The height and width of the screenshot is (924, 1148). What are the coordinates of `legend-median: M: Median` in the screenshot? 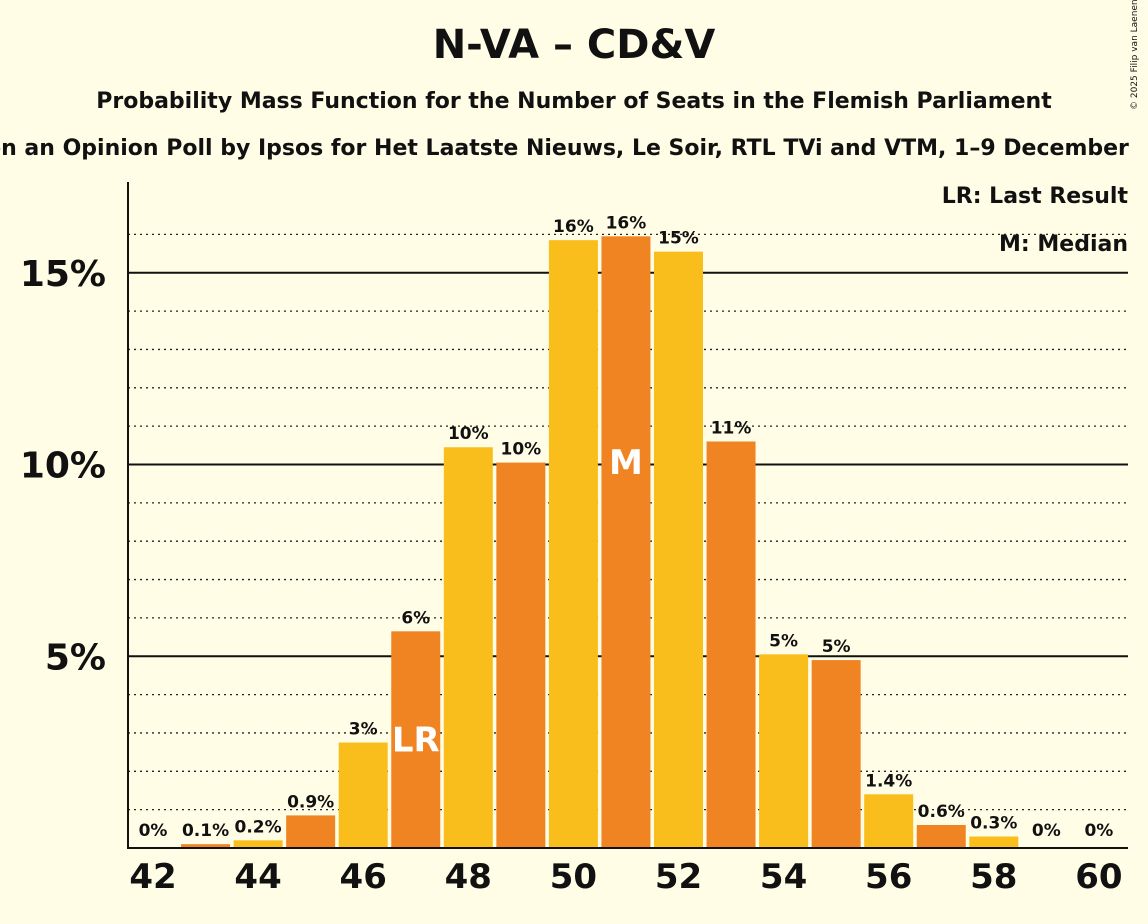 It's located at (1063, 244).